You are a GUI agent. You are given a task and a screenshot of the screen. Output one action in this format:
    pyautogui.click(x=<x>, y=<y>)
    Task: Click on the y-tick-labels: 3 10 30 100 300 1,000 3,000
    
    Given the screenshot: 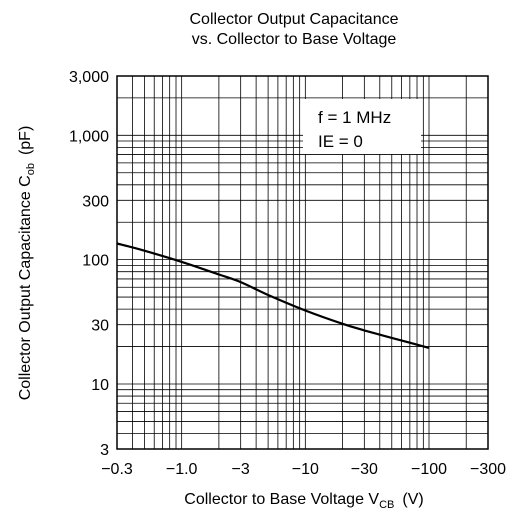 What is the action you would take?
    pyautogui.click(x=89, y=264)
    